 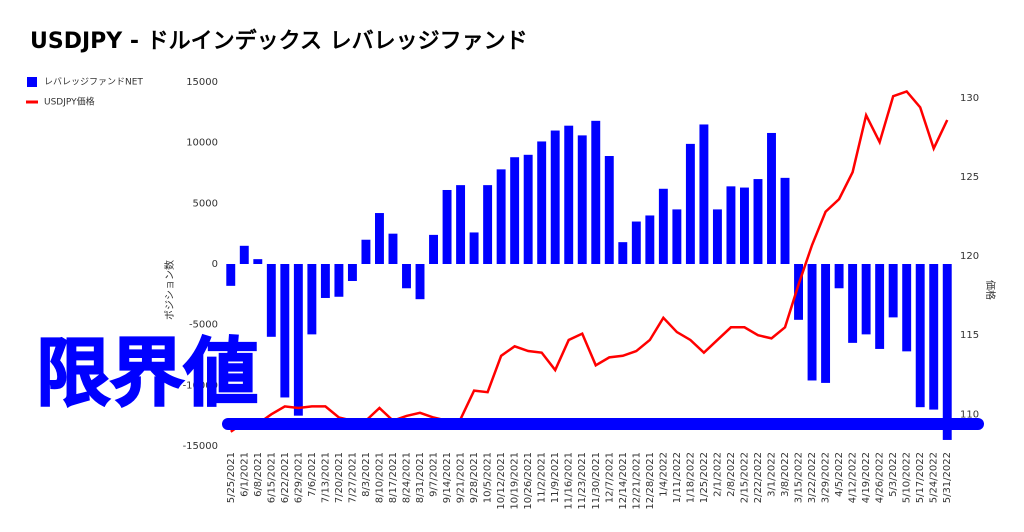 I want to click on x-tick-label: 2/8/2022, so click(x=731, y=474).